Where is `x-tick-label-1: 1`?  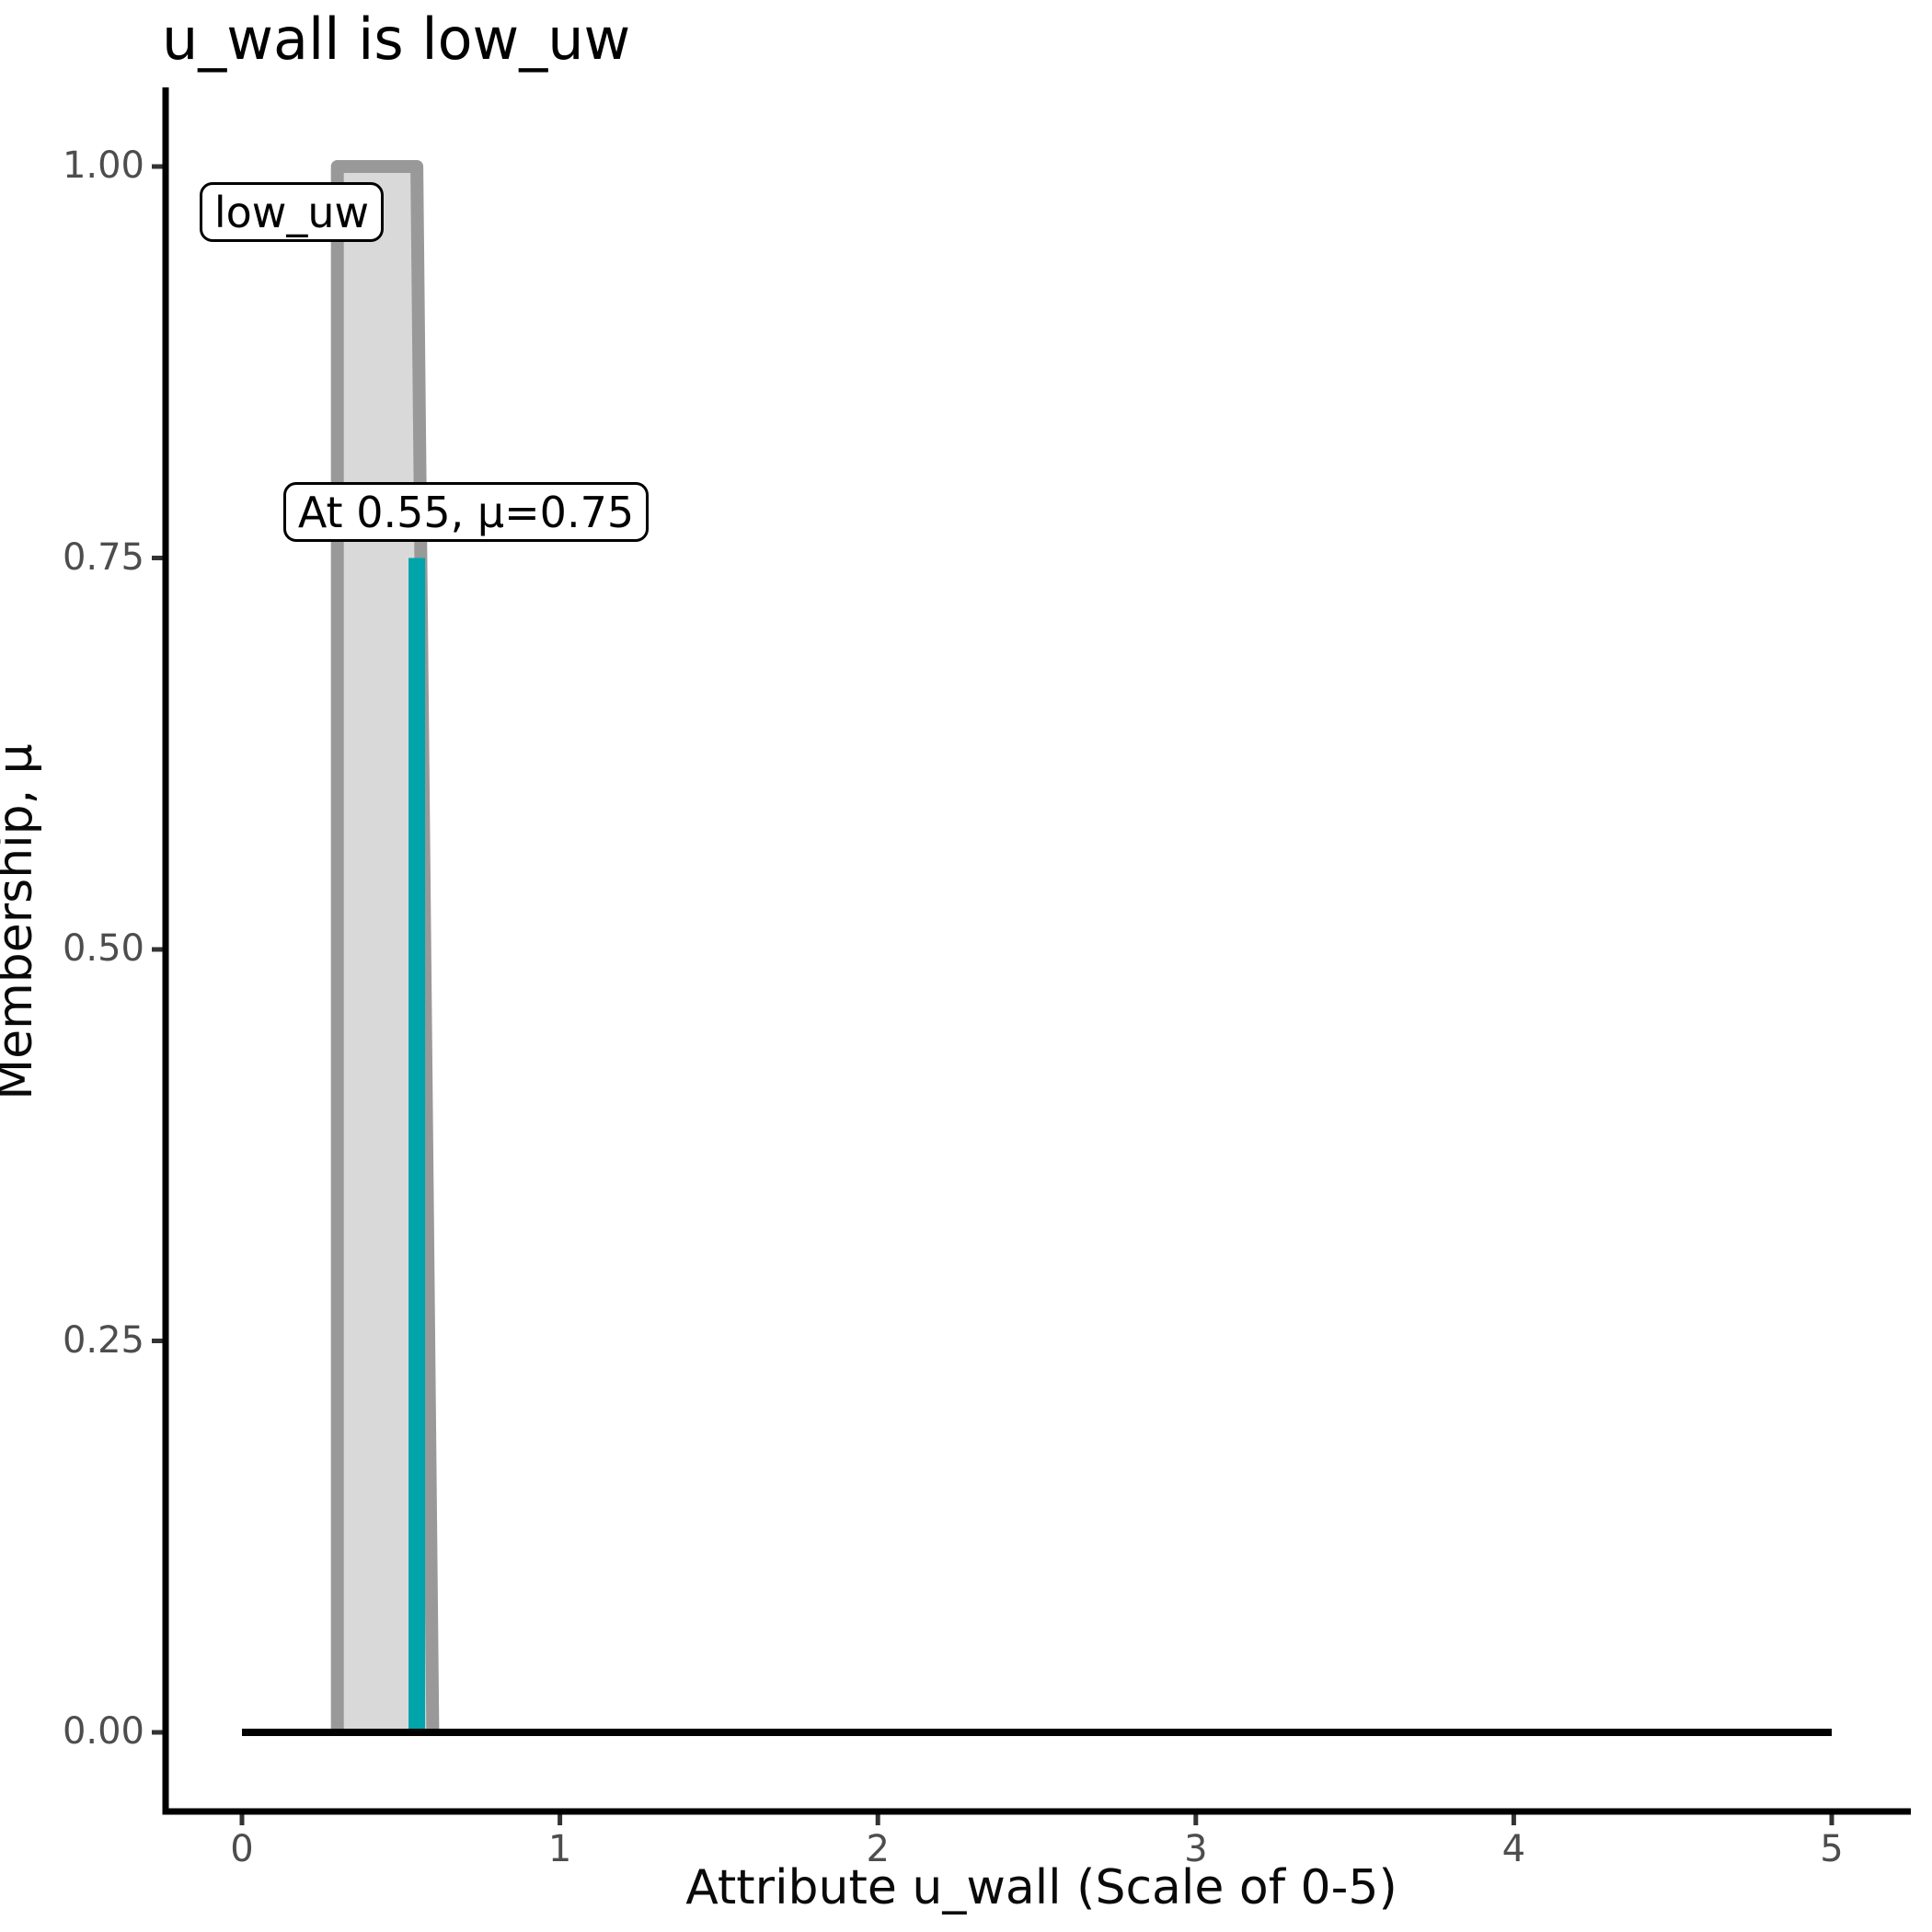 x-tick-label-1: 1 is located at coordinates (559, 1849).